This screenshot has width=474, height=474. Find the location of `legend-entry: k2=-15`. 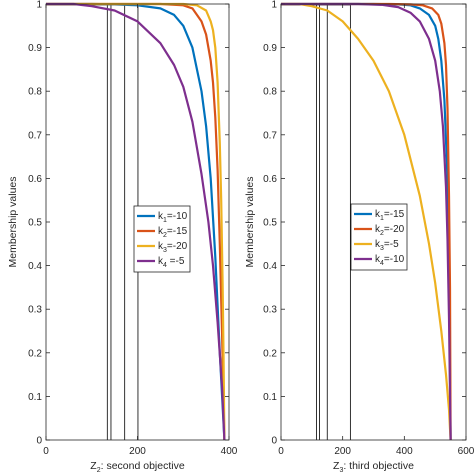

legend-entry: k2=-15 is located at coordinates (173, 232).